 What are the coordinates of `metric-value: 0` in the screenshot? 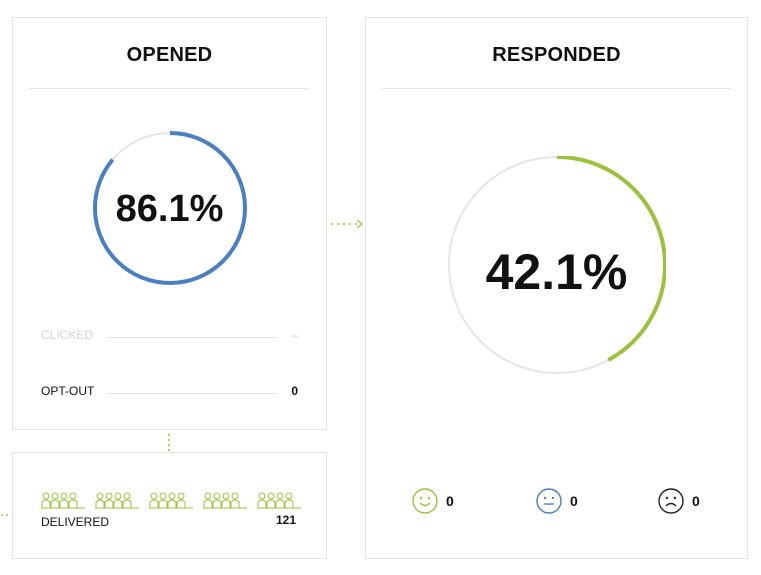 It's located at (294, 391).